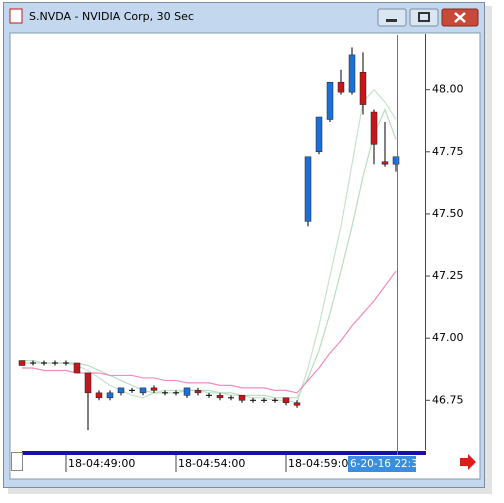  What do you see at coordinates (111, 16) in the screenshot?
I see `window-title: S.NVDA - NVIDIA Corp, 30 Sec` at bounding box center [111, 16].